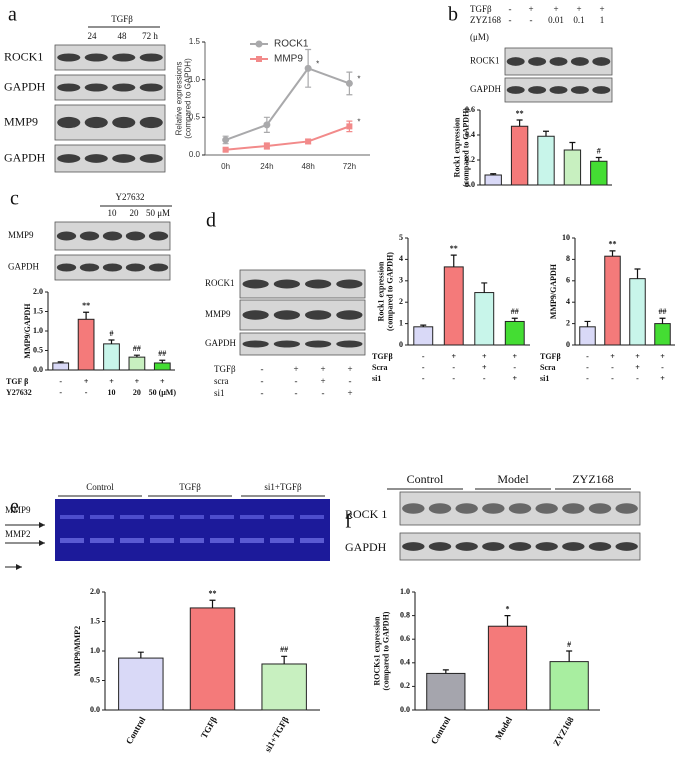 The height and width of the screenshot is (757, 685). What do you see at coordinates (380, 367) in the screenshot?
I see `condition-label: Scra` at bounding box center [380, 367].